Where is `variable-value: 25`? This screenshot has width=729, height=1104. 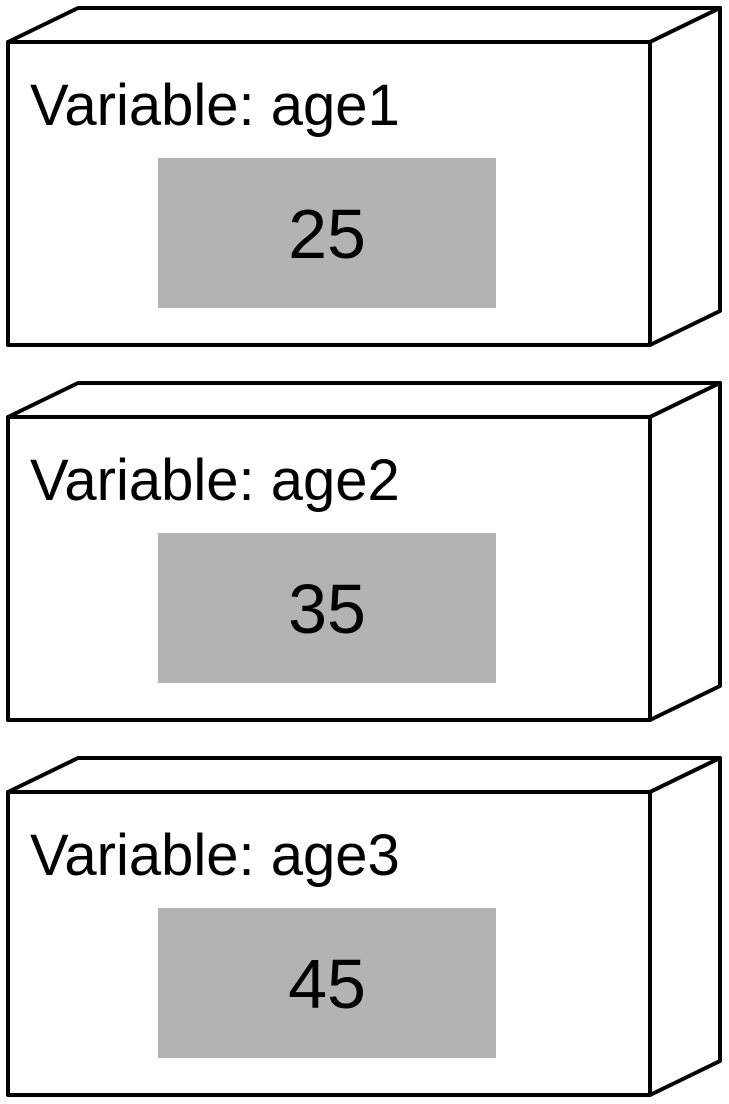 variable-value: 25 is located at coordinates (327, 234).